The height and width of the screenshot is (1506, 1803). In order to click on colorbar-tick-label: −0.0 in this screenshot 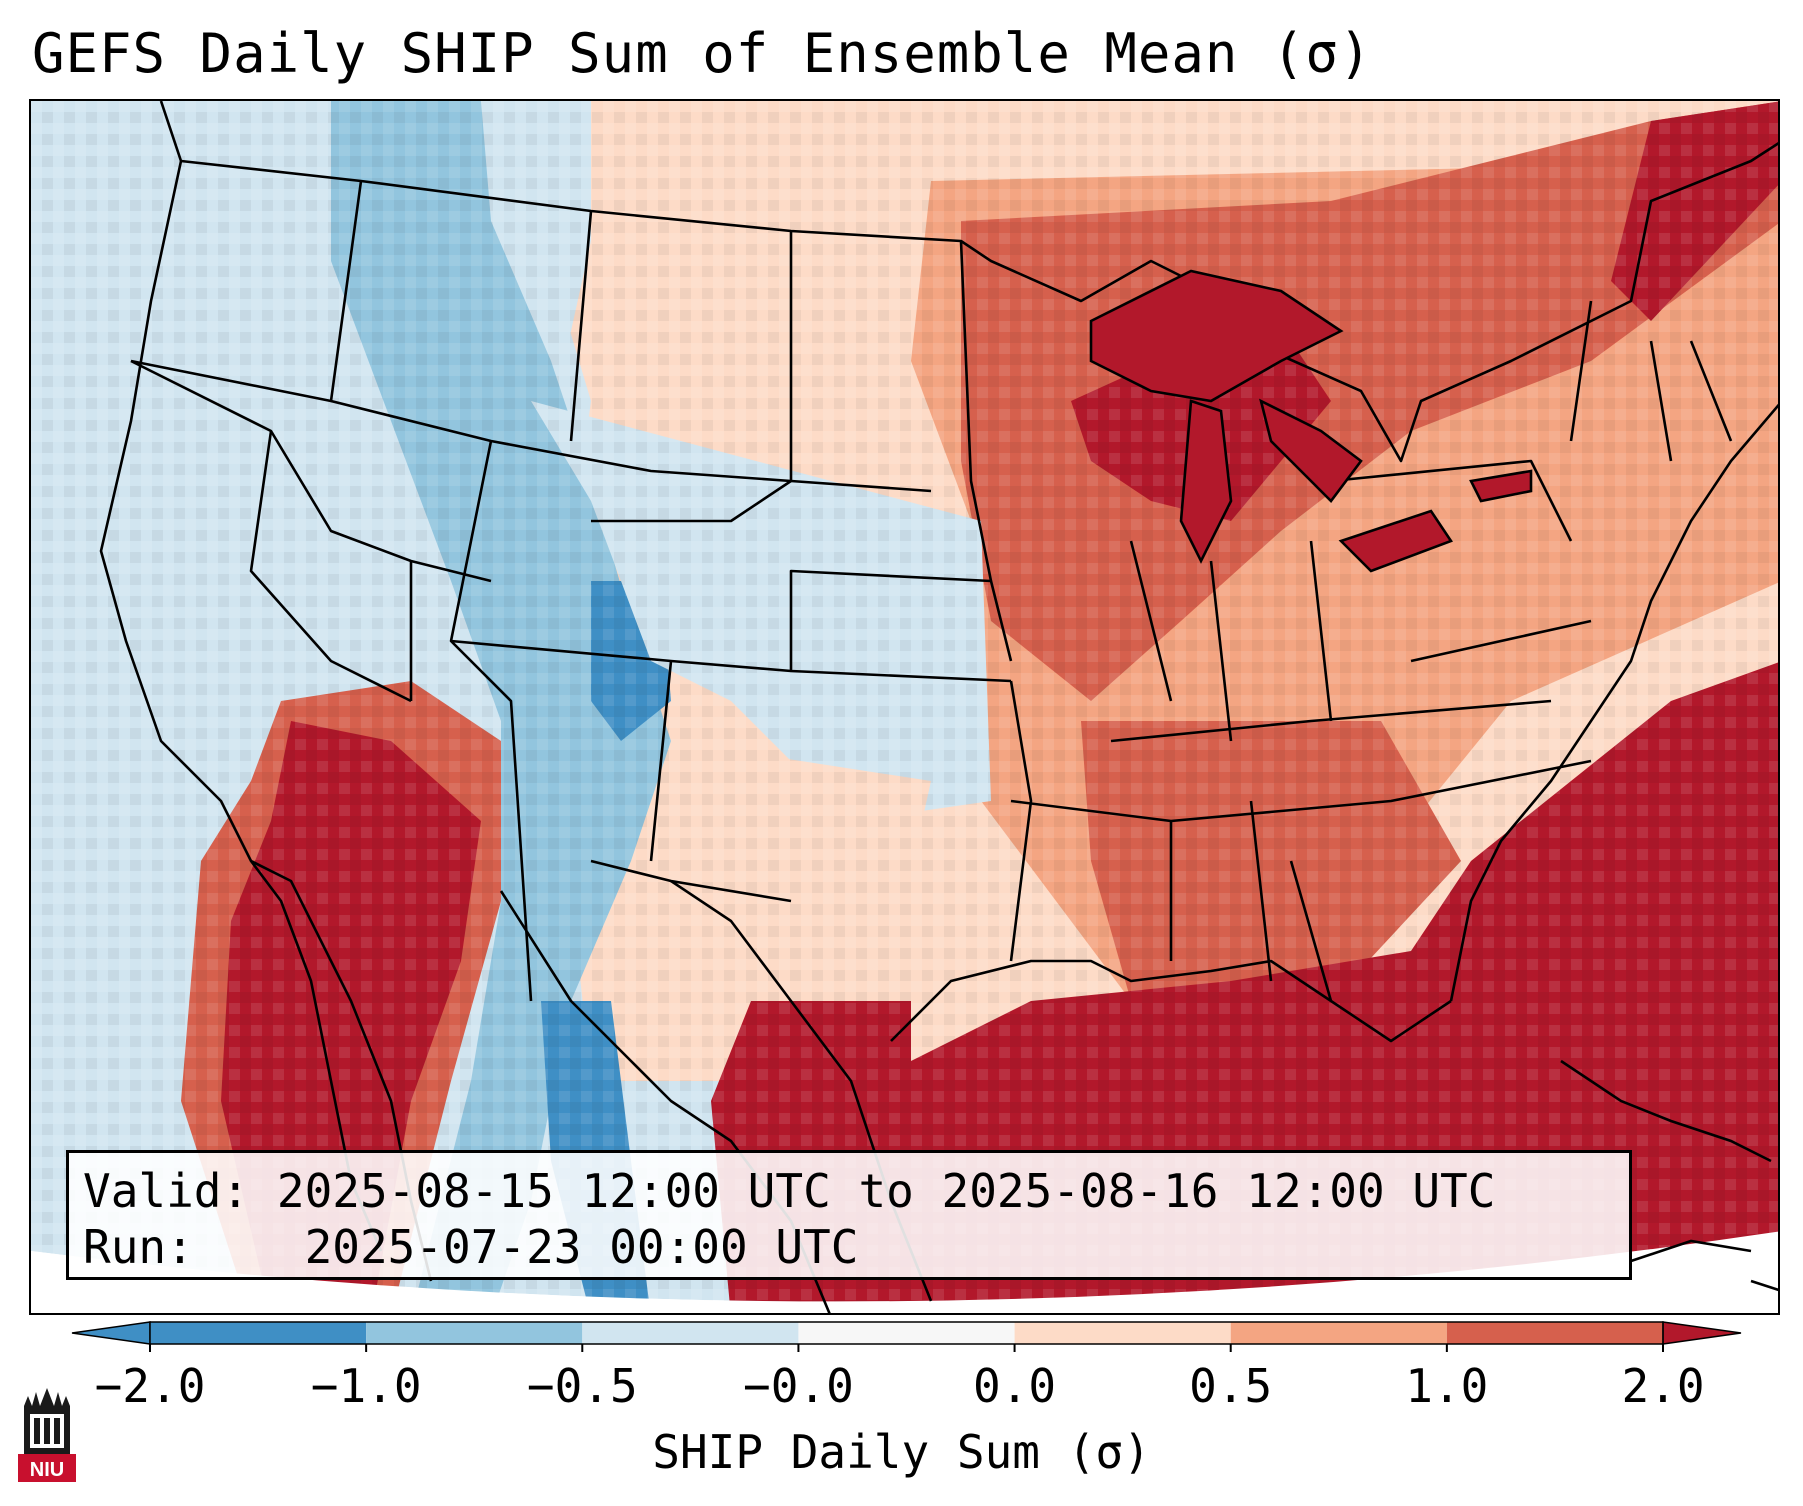, I will do `click(798, 1386)`.